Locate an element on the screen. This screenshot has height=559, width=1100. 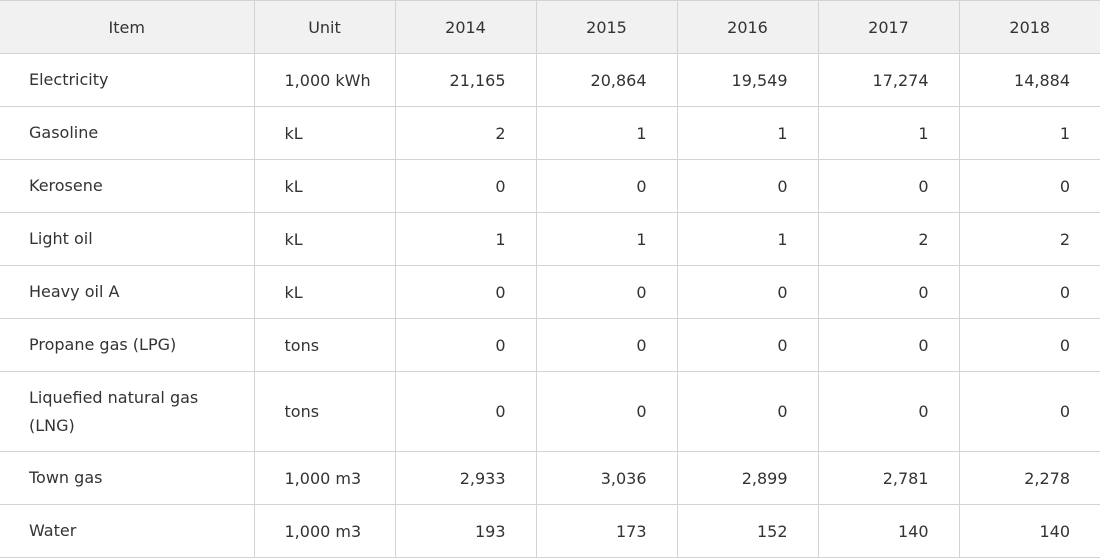
table-row: Propane gas (LPG) tons 0 0 0 0 0 is located at coordinates (550, 345).